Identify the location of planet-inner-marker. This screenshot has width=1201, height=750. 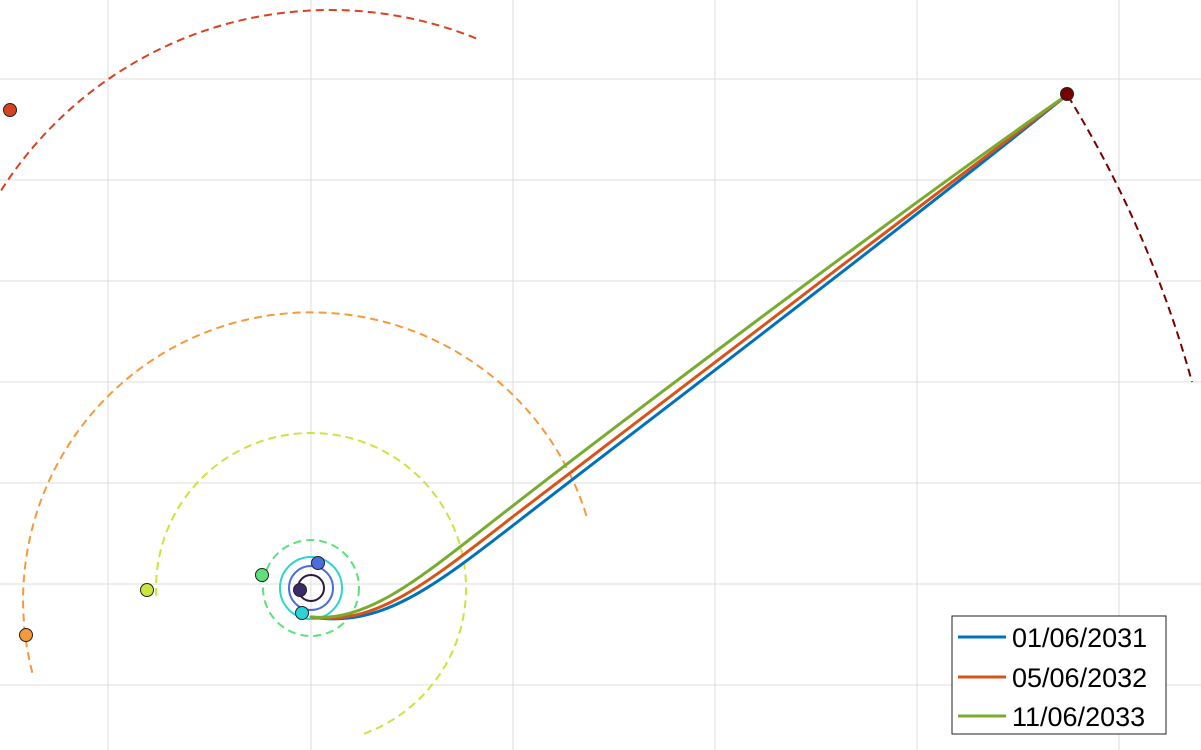
(300, 590).